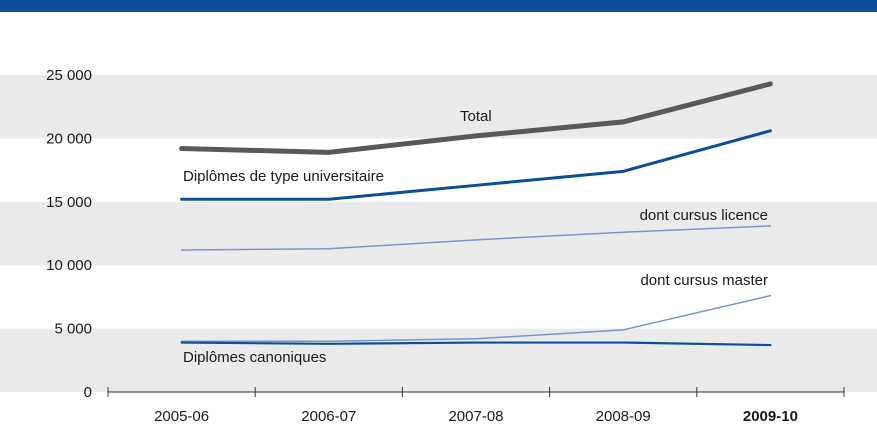 The image size is (877, 436). I want to click on y-tick-label: 10 000, so click(69, 265).